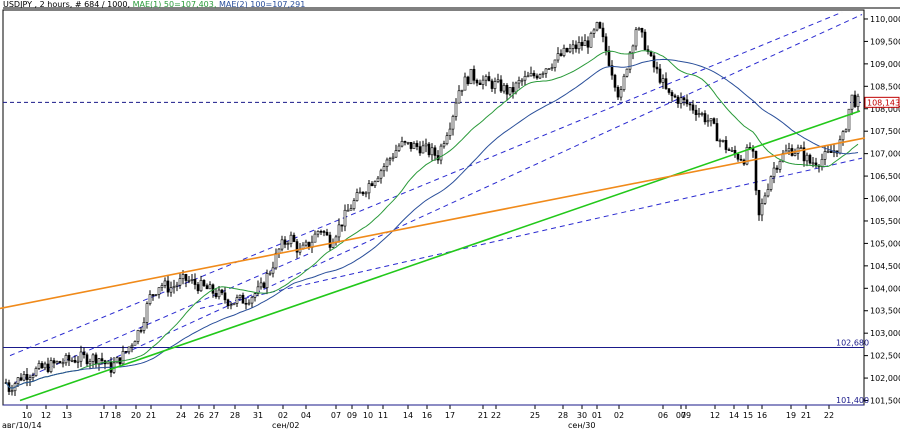 Image resolution: width=900 pixels, height=432 pixels. I want to click on y-tick-label: 108,000, so click(885, 109).